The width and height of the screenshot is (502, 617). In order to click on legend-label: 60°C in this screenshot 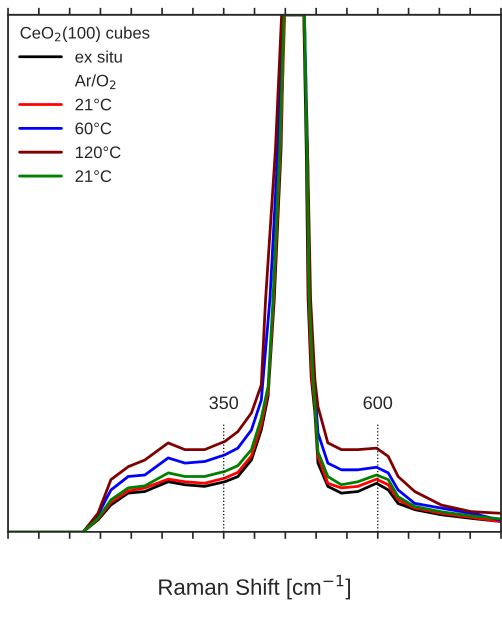, I will do `click(94, 128)`.